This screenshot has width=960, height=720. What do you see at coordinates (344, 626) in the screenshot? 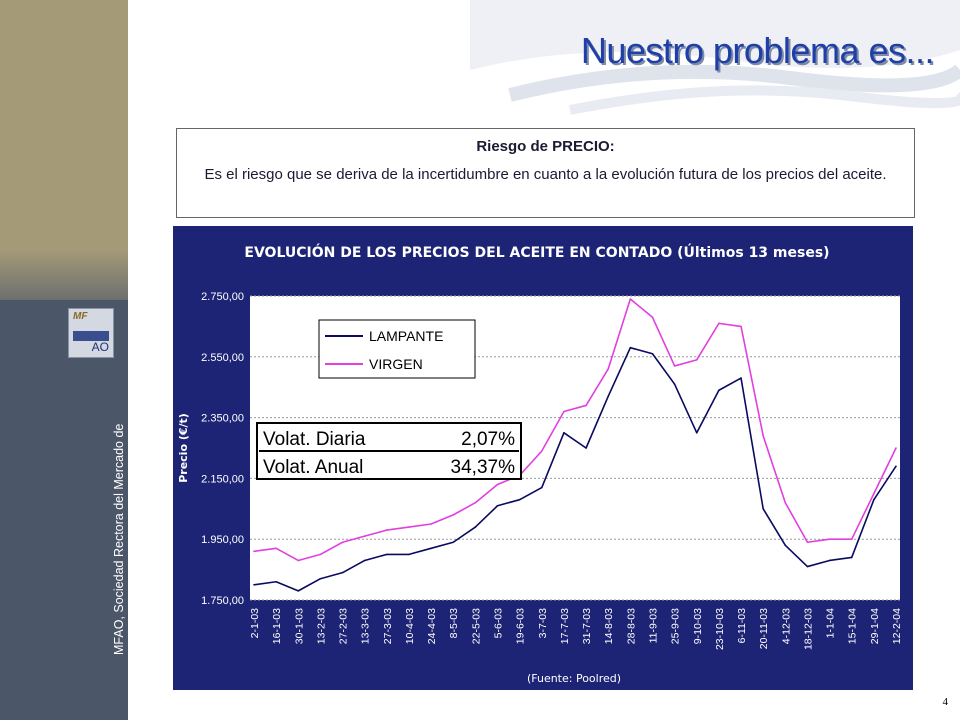
I see `x-tick-label: 27-2-03` at bounding box center [344, 626].